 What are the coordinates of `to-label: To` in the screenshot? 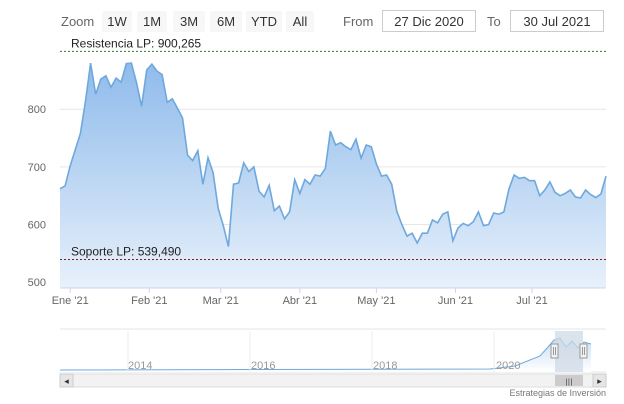 It's located at (494, 21).